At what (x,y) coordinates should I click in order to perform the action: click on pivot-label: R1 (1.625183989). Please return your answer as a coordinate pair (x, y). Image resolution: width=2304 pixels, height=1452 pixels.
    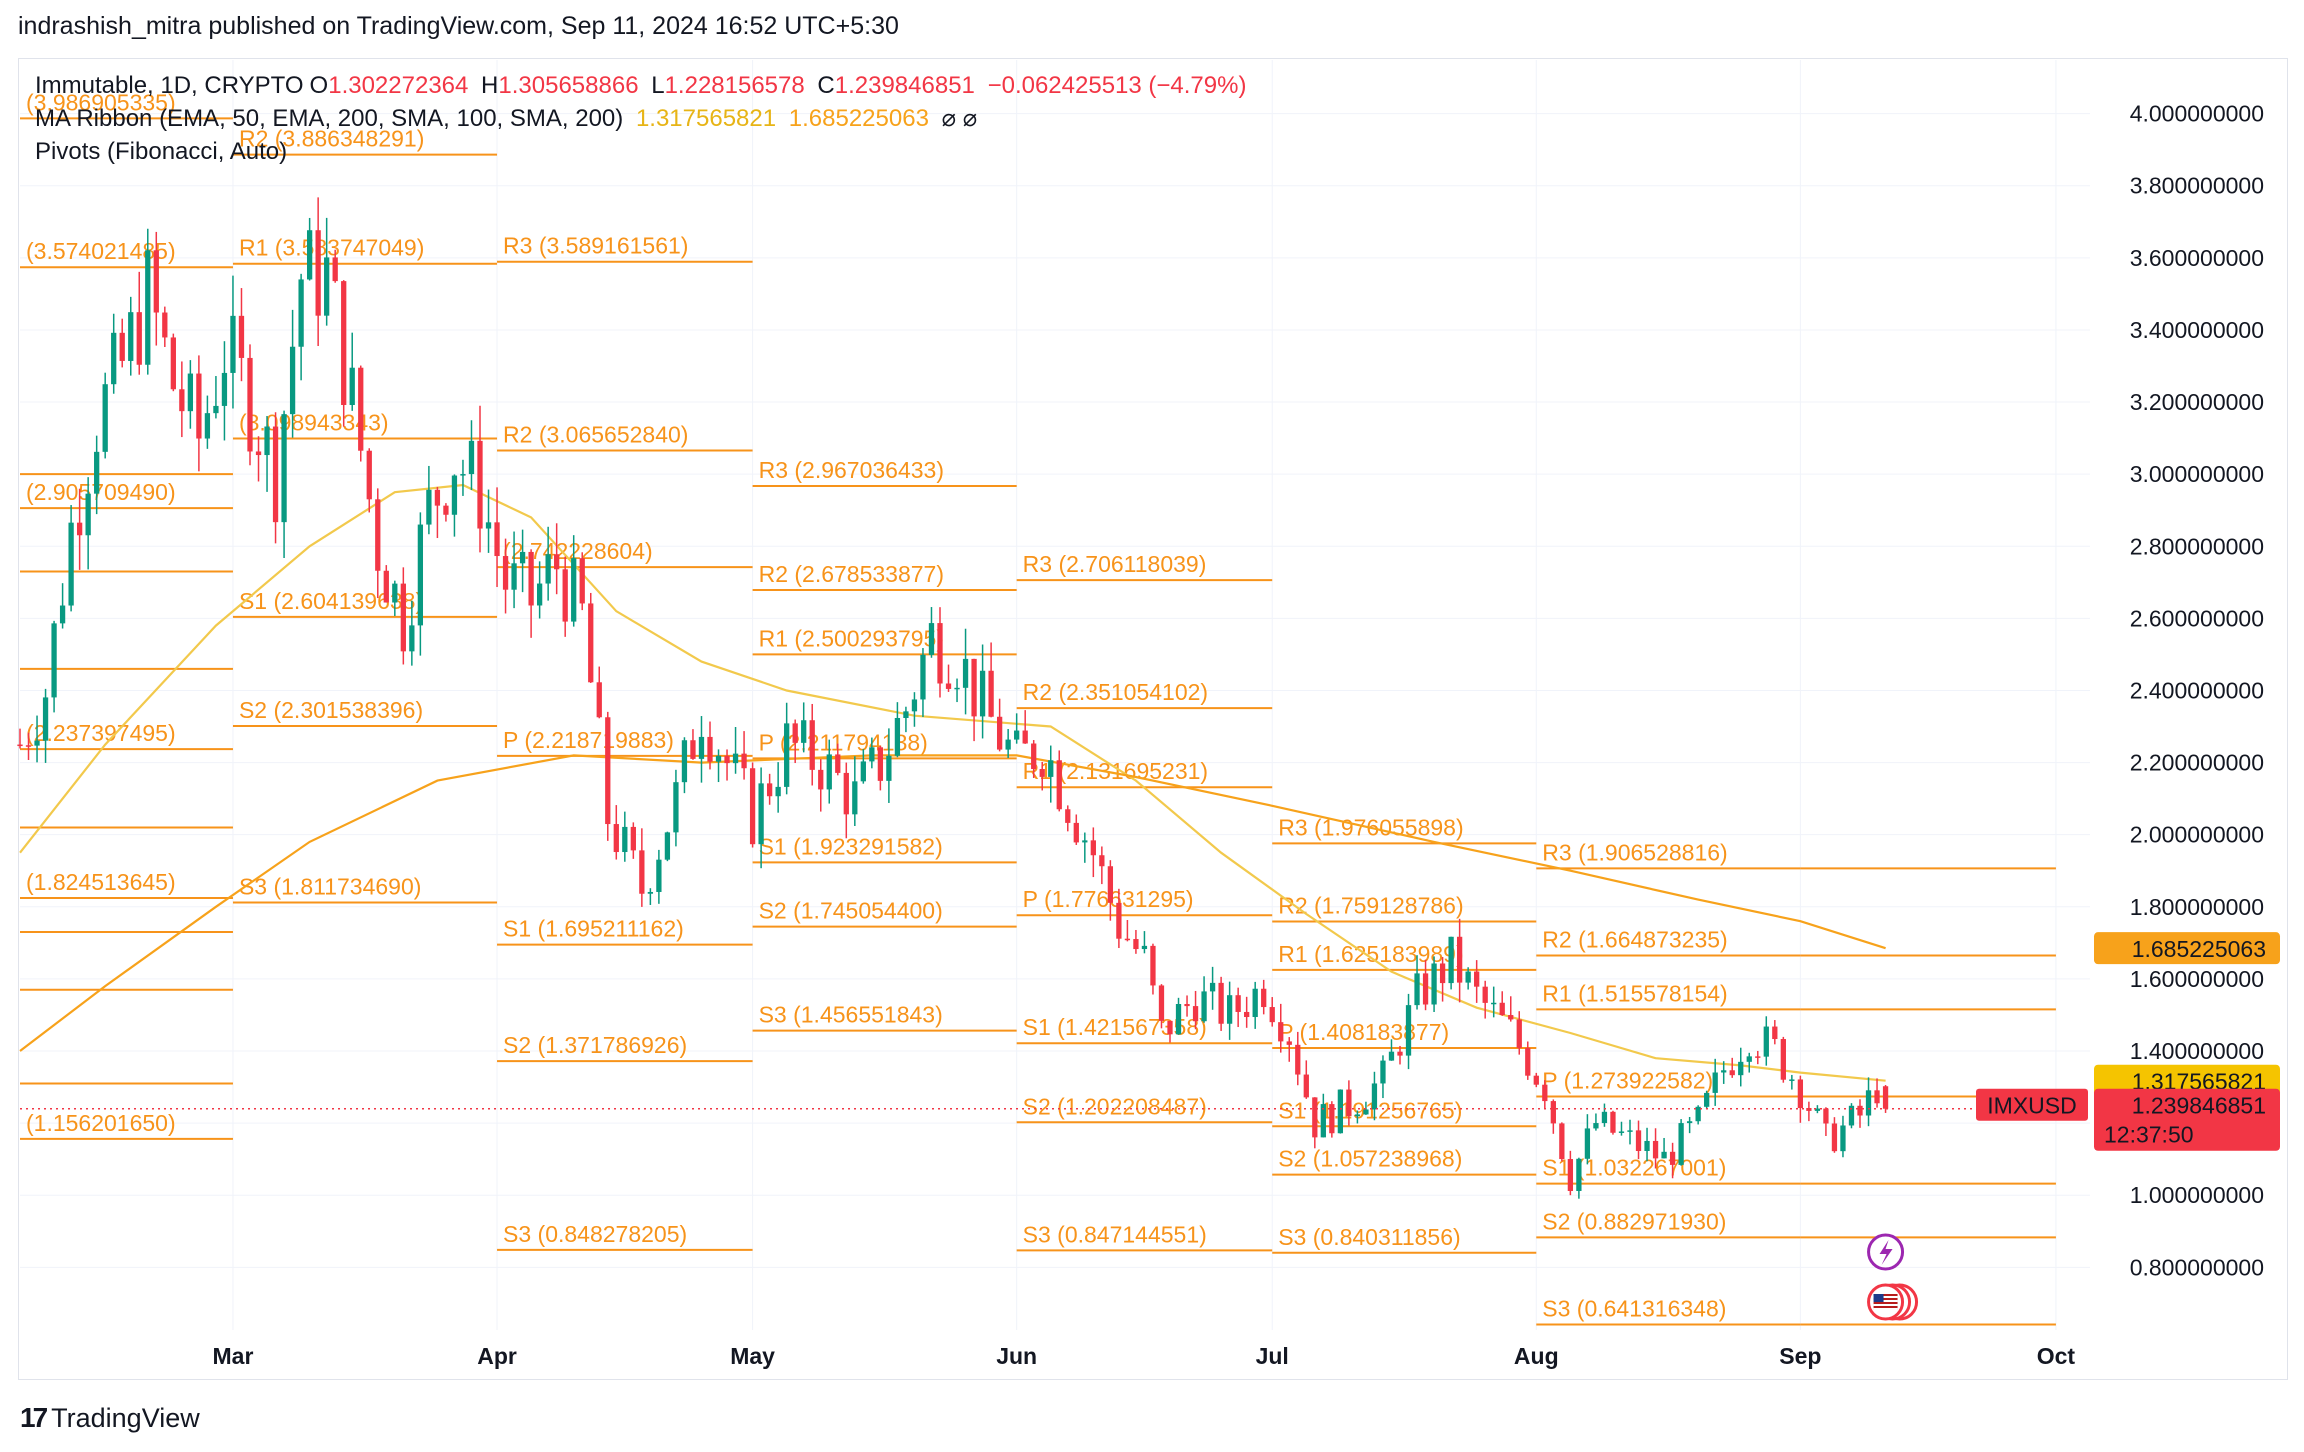
    Looking at the image, I should click on (1370, 954).